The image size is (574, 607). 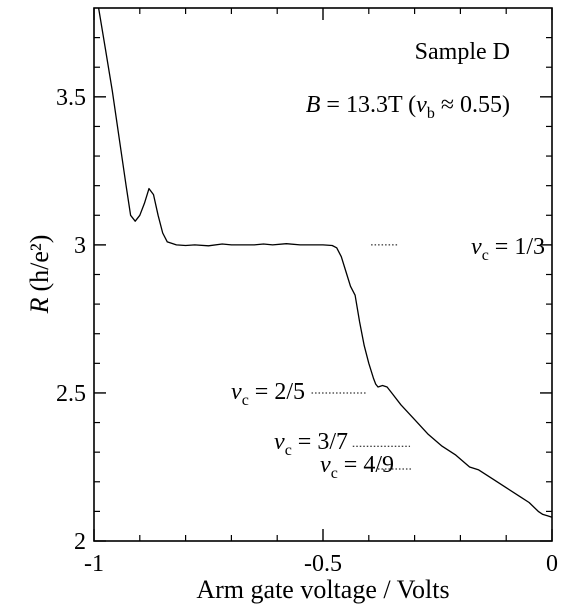 What do you see at coordinates (322, 589) in the screenshot?
I see `x-axis-title: Arm gate voltage / Volts` at bounding box center [322, 589].